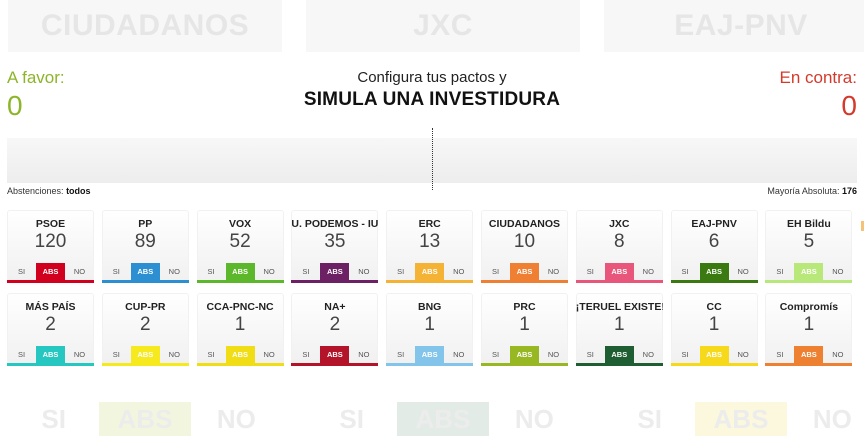  What do you see at coordinates (335, 224) in the screenshot?
I see `party-name: U. PODEMOS - IU` at bounding box center [335, 224].